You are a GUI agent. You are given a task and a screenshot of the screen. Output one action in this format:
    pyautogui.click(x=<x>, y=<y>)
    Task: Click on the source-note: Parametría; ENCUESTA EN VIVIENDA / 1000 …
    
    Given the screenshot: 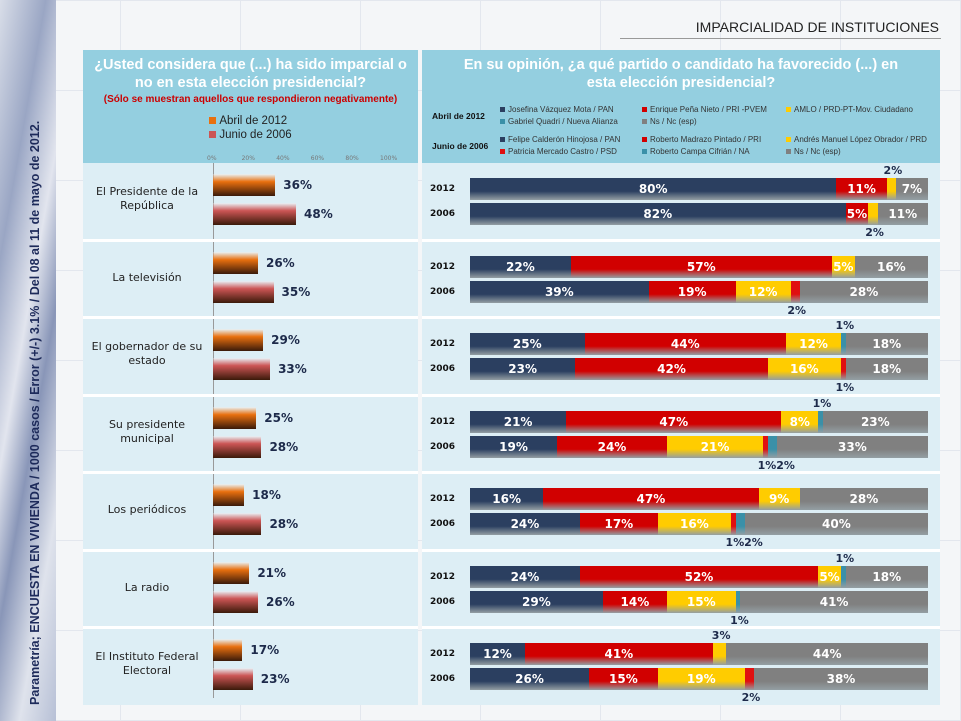 What is the action you would take?
    pyautogui.click(x=35, y=412)
    